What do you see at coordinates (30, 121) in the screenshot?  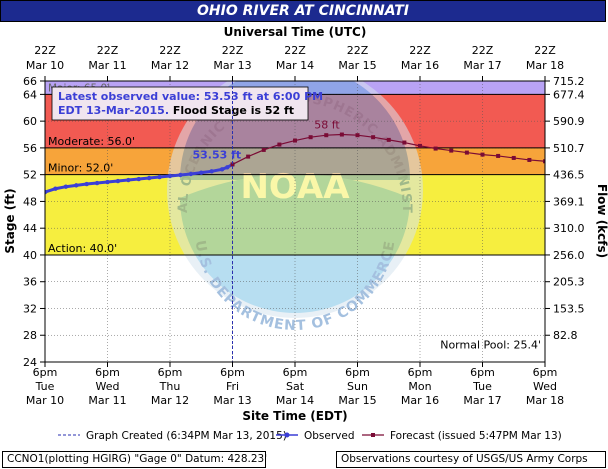 I see `left-tick-label: 60` at bounding box center [30, 121].